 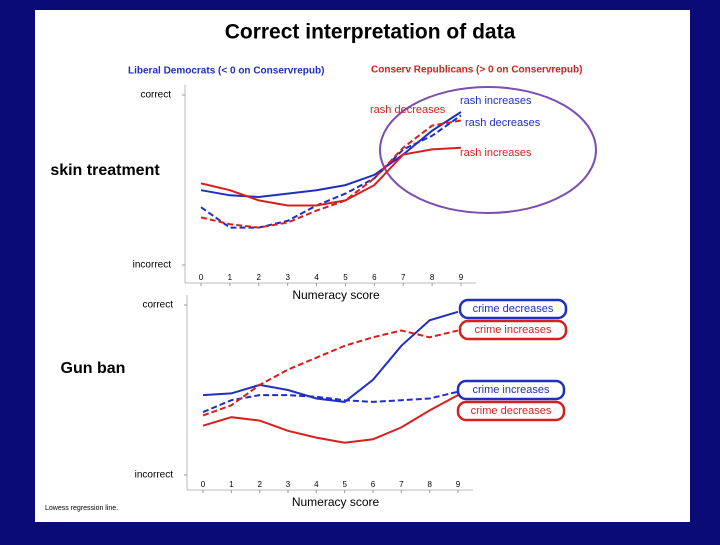 I want to click on highlight-ellipse, so click(x=488, y=150).